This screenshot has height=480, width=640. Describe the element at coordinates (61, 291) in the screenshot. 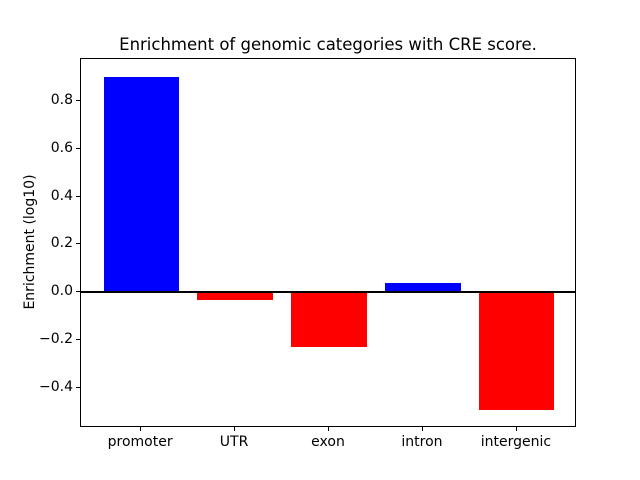

I see `y-tick-label: 0.0` at that location.